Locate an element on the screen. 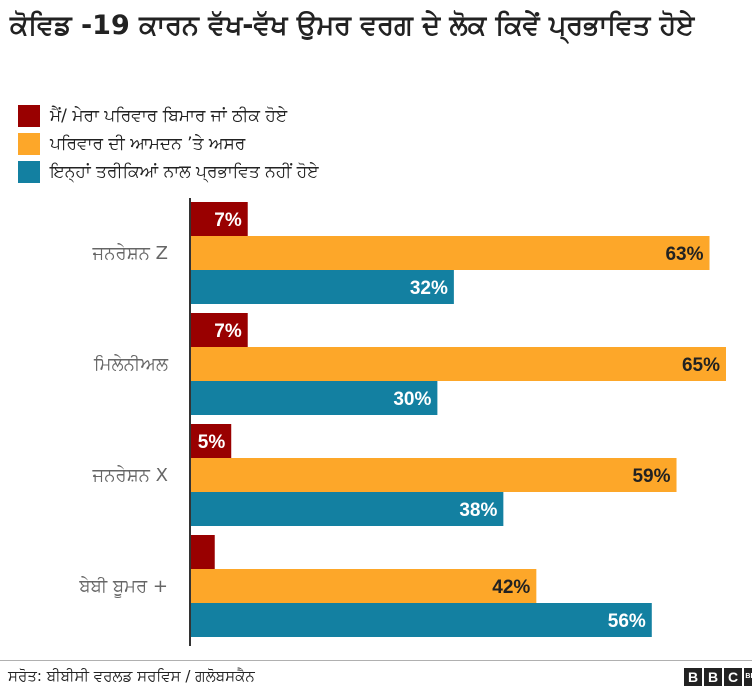  legend-label-ill: ਮੈਂ/ ਮੇਰਾ ਪਰਿਵਾਰ ਬਿਮਾਰ ਜਾਂ ਠੀਕ ਹੋਏ is located at coordinates (169, 116).